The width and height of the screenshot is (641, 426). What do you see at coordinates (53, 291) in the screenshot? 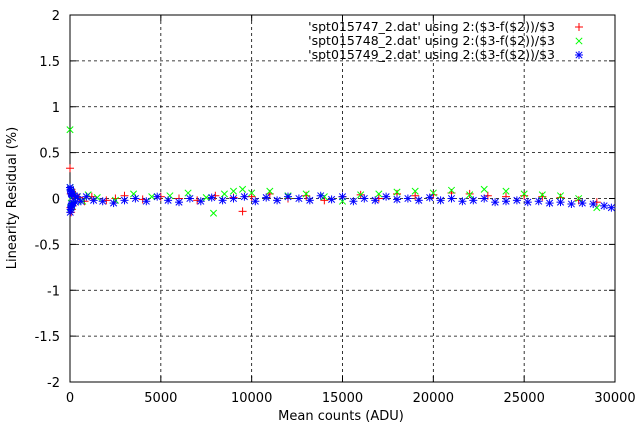
I see `y-tick-label: -1` at bounding box center [53, 291].